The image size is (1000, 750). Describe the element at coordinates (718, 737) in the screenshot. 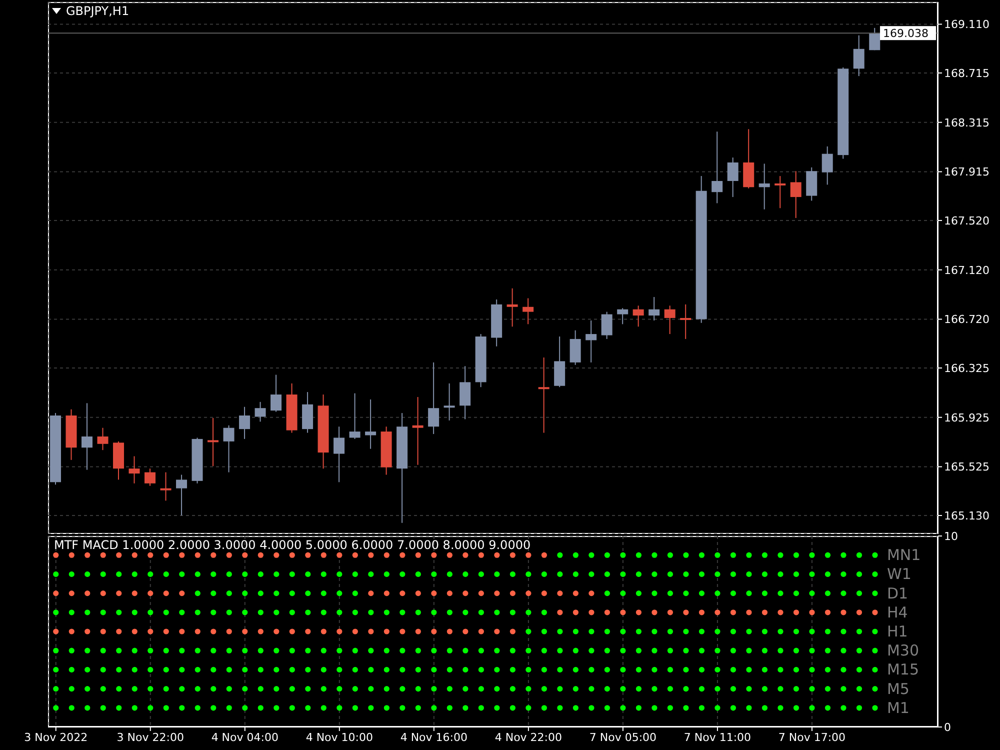

I see `x-tick-label: 7 Nov 11:00` at that location.